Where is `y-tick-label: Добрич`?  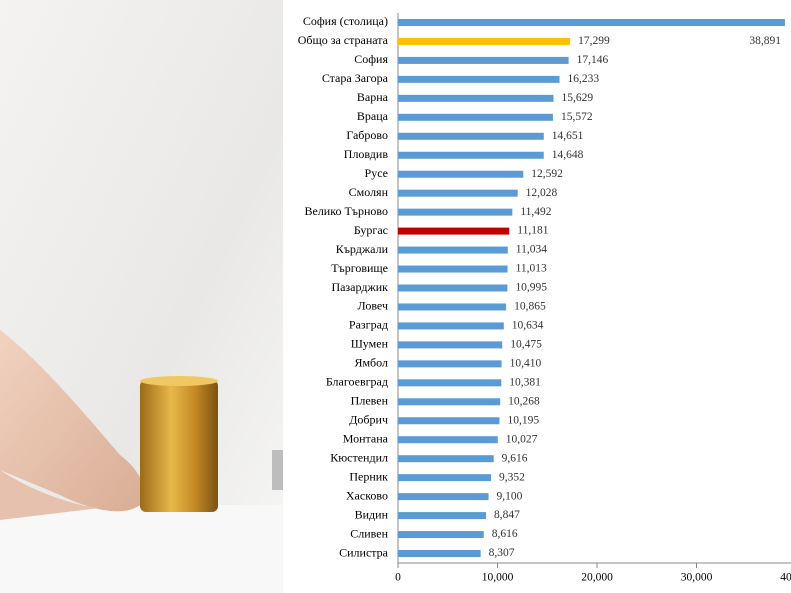 y-tick-label: Добрич is located at coordinates (368, 420).